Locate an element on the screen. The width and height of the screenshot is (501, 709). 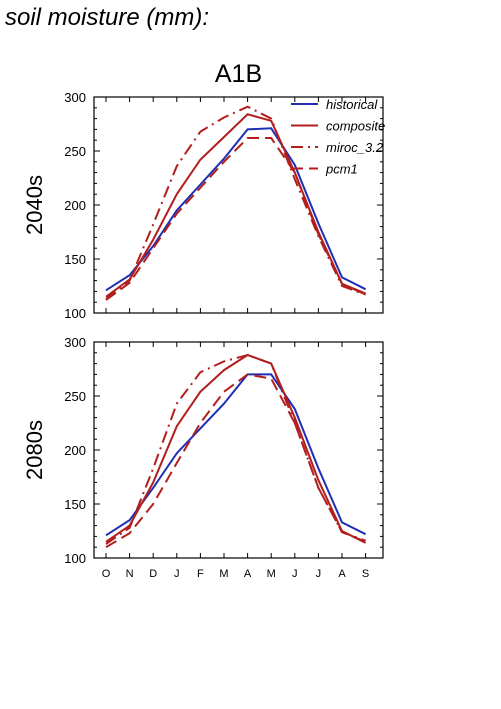
y-axis-label: 2080s is located at coordinates (34, 450).